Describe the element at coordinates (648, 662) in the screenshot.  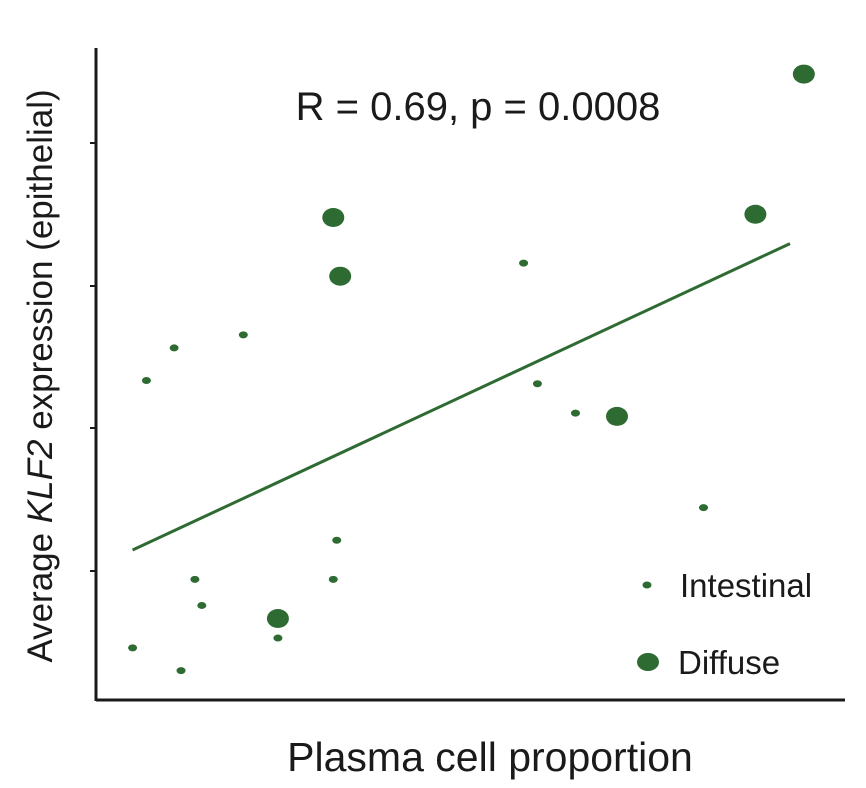
I see `legend-marker-diffuse` at that location.